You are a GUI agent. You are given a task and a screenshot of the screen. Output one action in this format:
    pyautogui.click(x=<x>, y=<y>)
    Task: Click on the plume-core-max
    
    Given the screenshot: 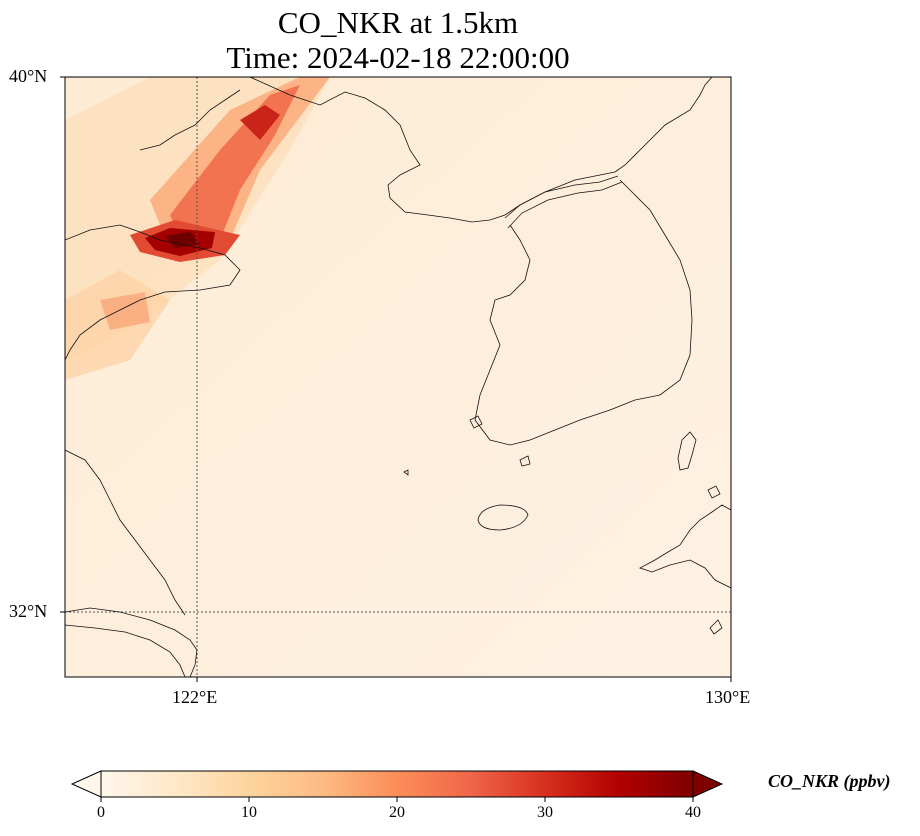 What is the action you would take?
    pyautogui.click(x=182, y=240)
    